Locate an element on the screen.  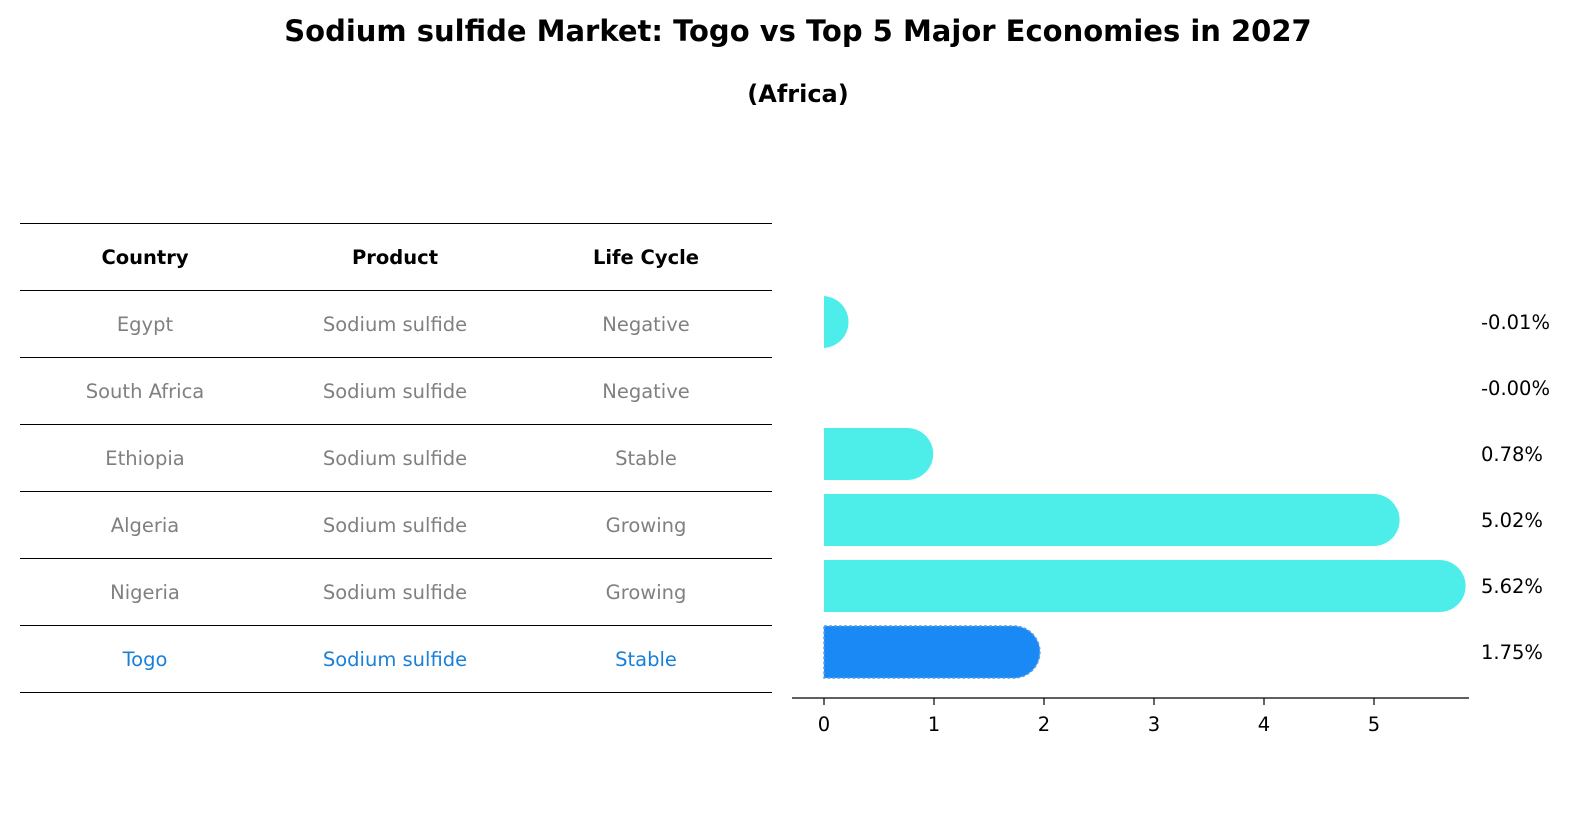
table-row: Algeria Sodium sulfide Growing is located at coordinates (396, 524).